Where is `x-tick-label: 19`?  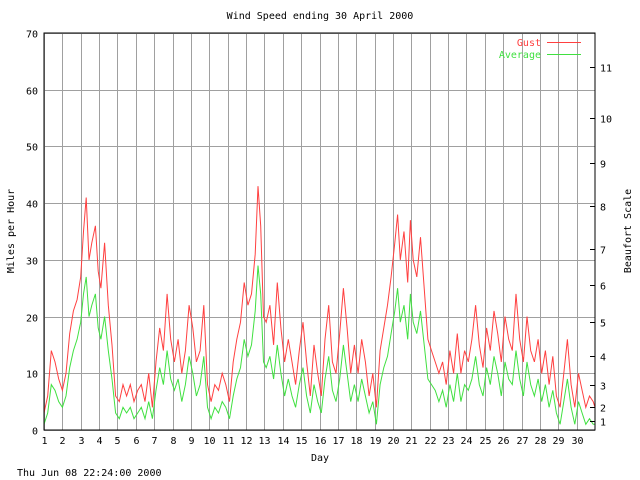 x-tick-label: 19 is located at coordinates (375, 441).